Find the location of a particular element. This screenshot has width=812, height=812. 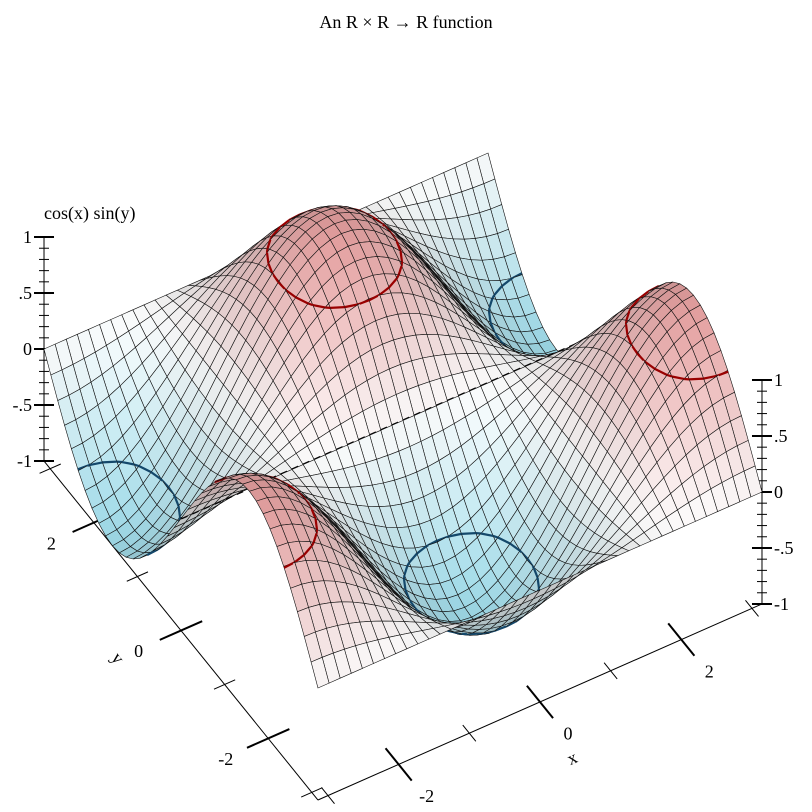

surface-patch is located at coordinates (320, 672).